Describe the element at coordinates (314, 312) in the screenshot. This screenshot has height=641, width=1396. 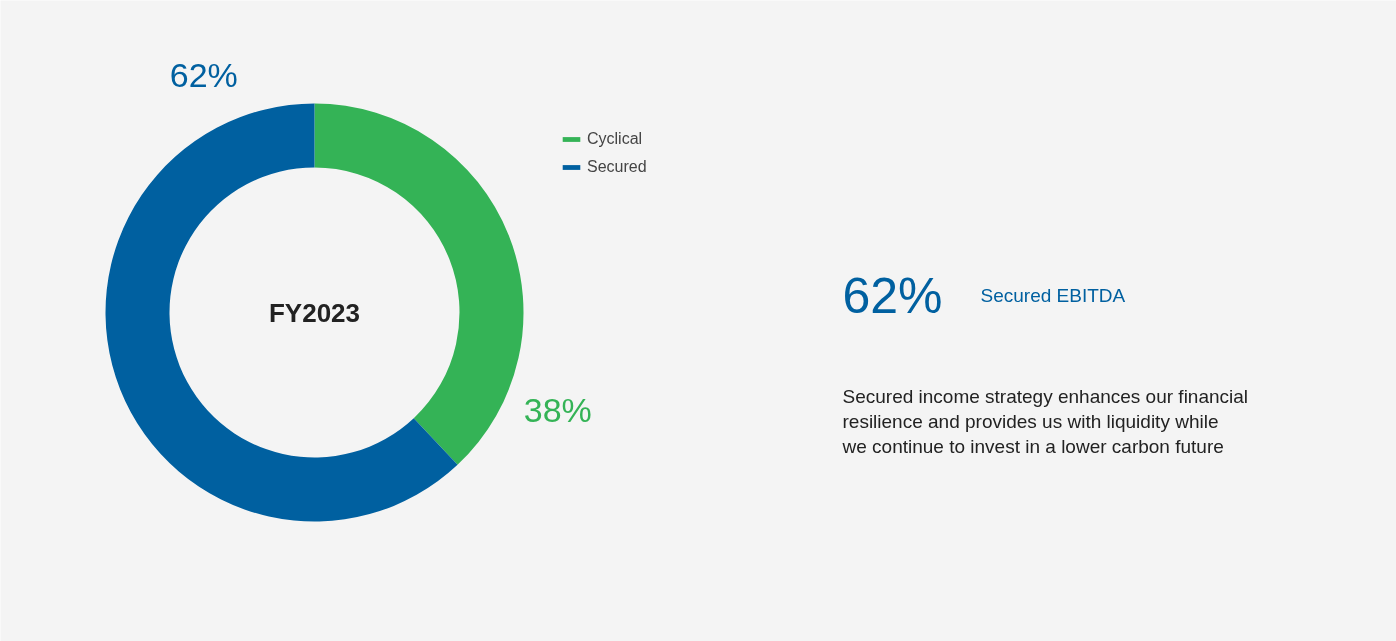
I see `text: FY2023` at that location.